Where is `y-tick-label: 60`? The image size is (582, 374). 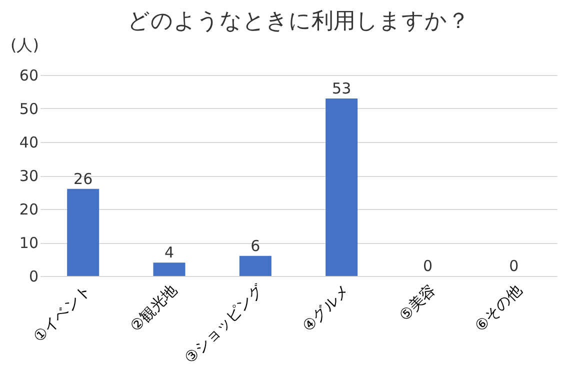 y-tick-label: 60 is located at coordinates (28, 75).